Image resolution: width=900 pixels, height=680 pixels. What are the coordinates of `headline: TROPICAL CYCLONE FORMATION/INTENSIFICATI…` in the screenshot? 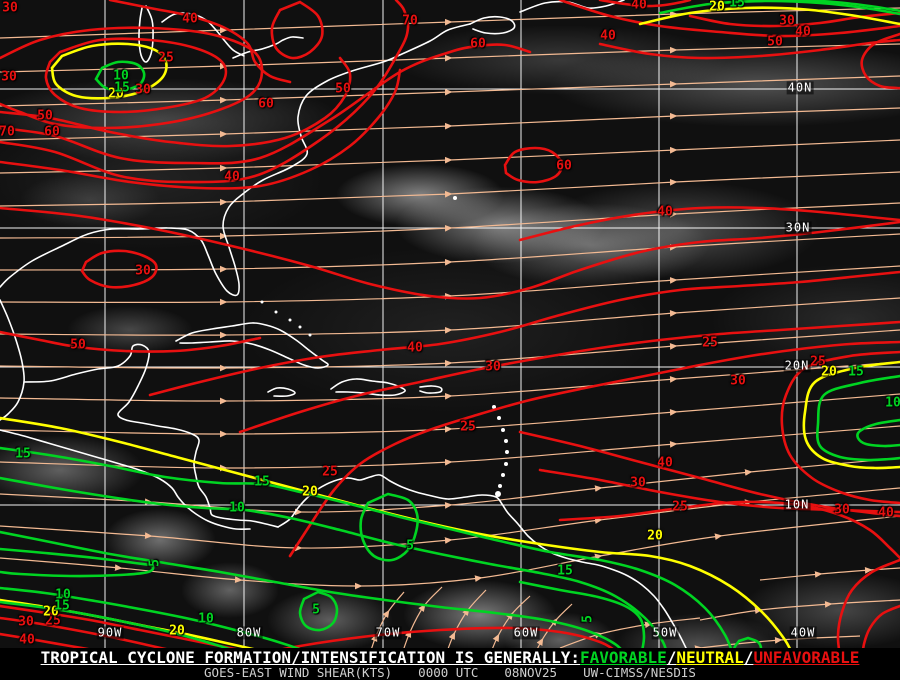 It's located at (450, 657).